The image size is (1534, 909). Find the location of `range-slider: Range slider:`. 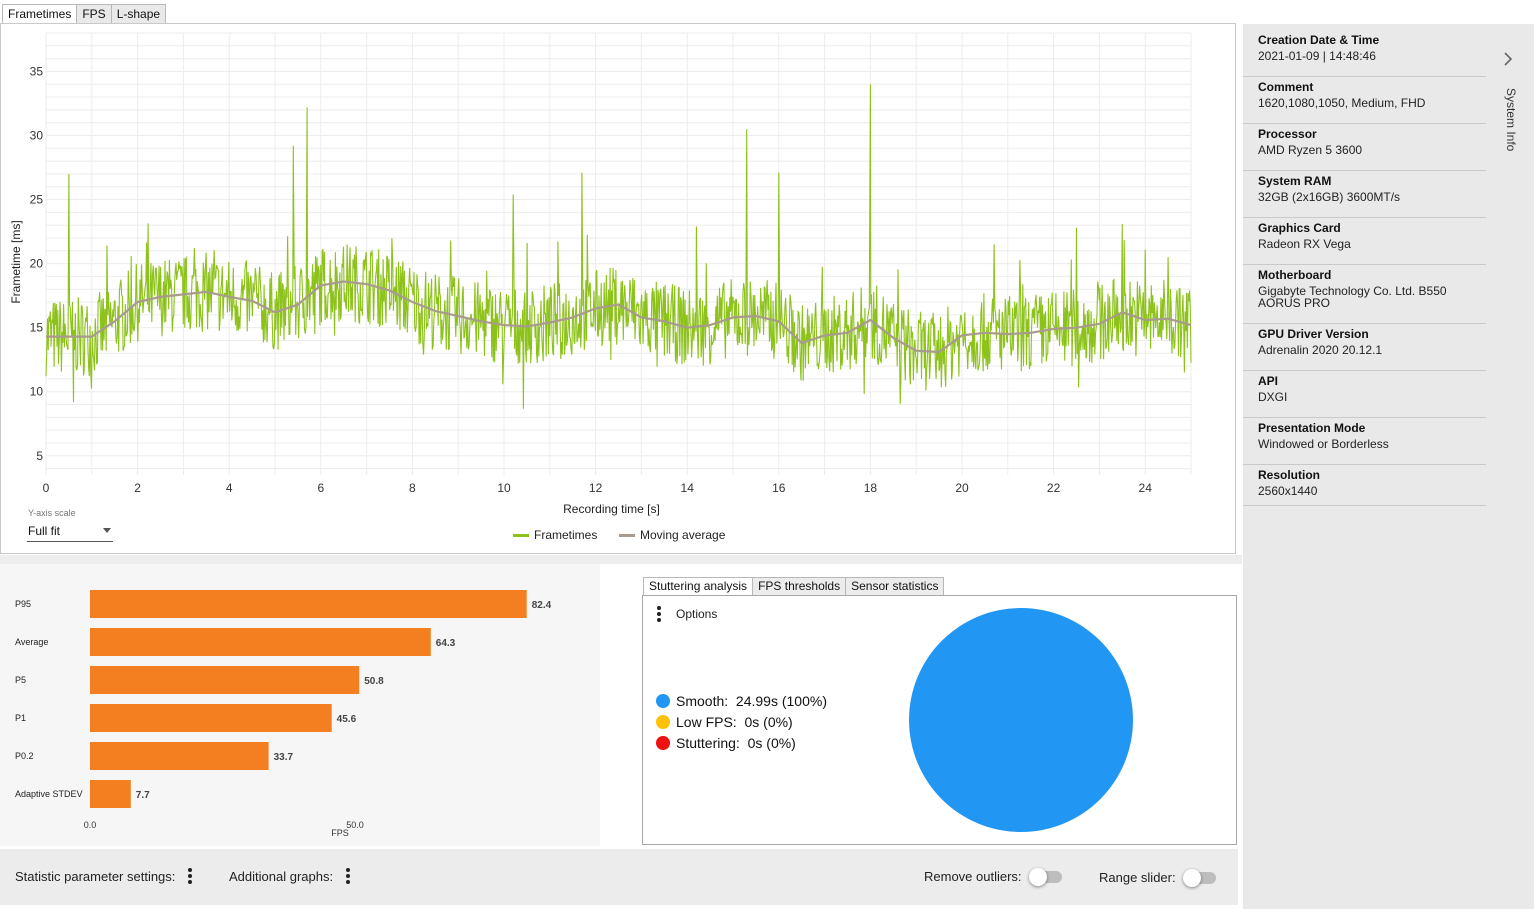

range-slider: Range slider: is located at coordinates (1157, 877).